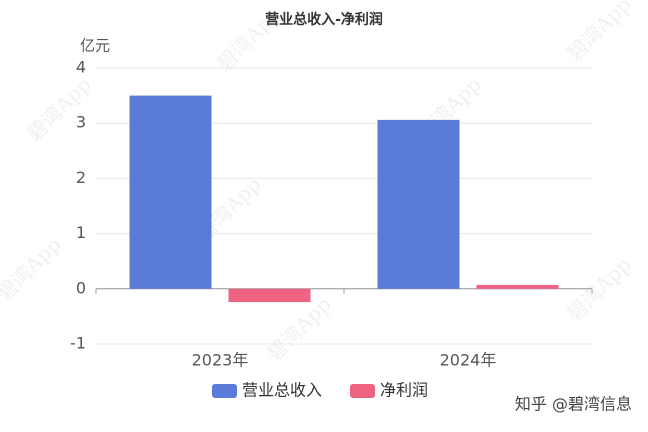 The height and width of the screenshot is (432, 648). Describe the element at coordinates (573, 404) in the screenshot. I see `footer: 知乎 @碧湾信息` at that location.